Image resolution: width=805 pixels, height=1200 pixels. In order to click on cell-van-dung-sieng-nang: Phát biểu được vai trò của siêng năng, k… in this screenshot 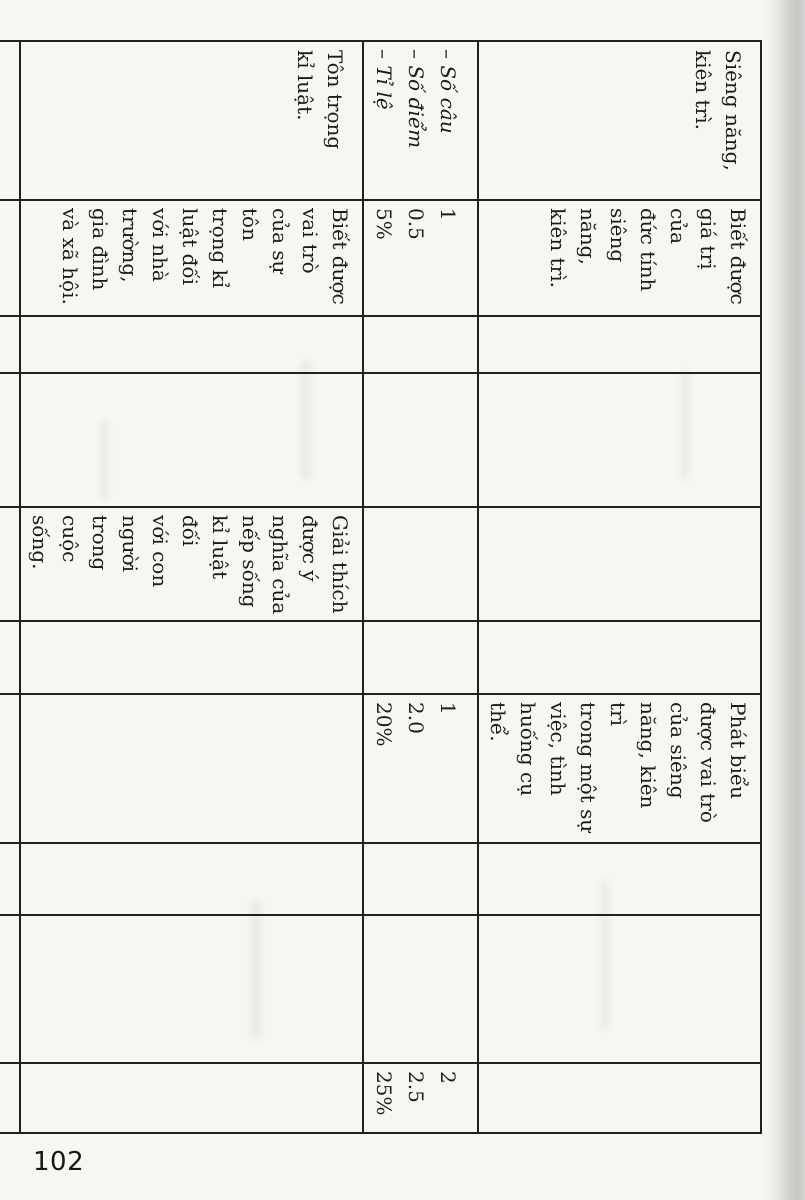, I will do `click(619, 768)`.